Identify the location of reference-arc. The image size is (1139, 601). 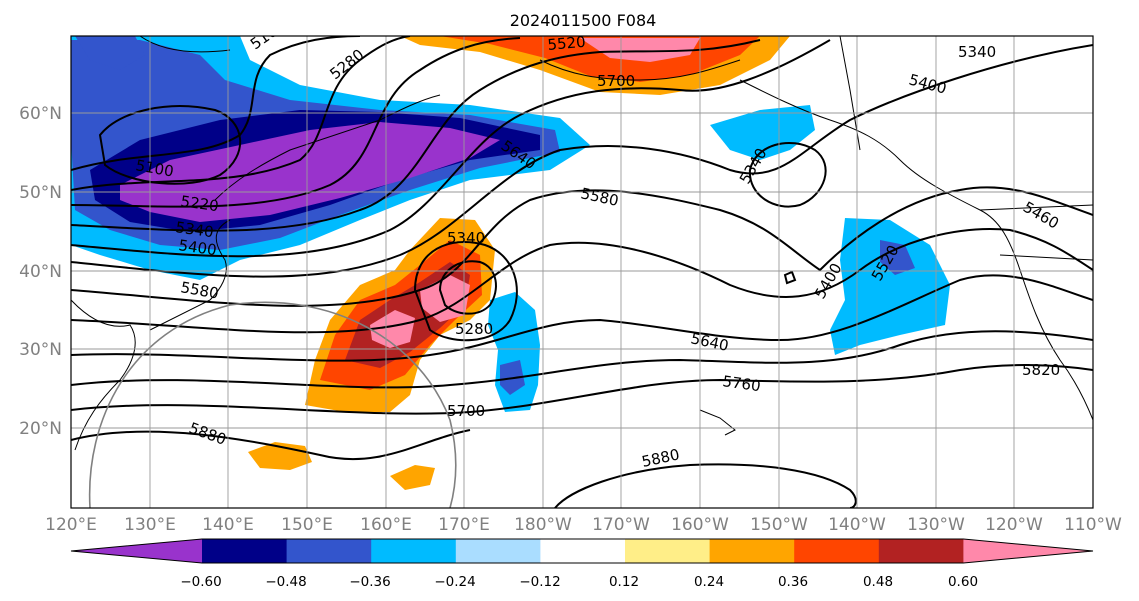
(272, 404).